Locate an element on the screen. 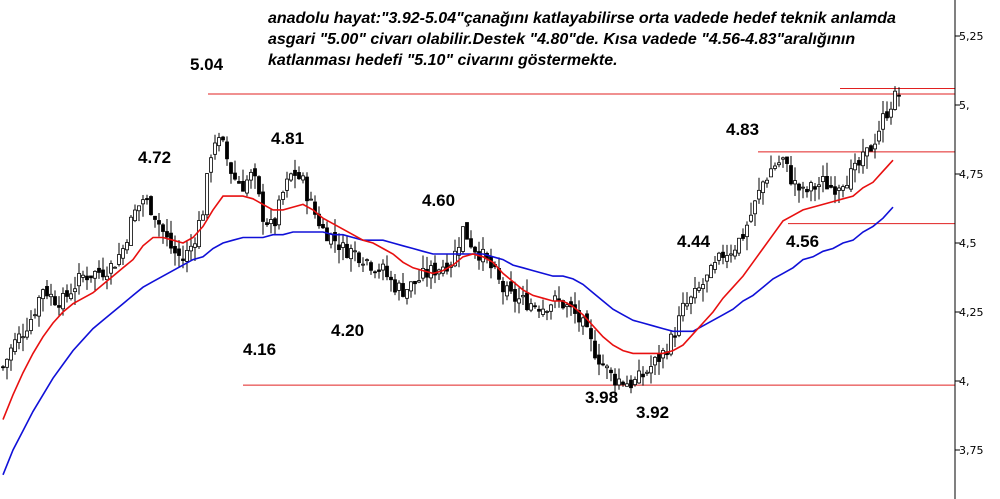 The height and width of the screenshot is (499, 1000). price-axis: 3,75 4, 4,25 4,5 4,75 5, 5,25 is located at coordinates (969, 249).